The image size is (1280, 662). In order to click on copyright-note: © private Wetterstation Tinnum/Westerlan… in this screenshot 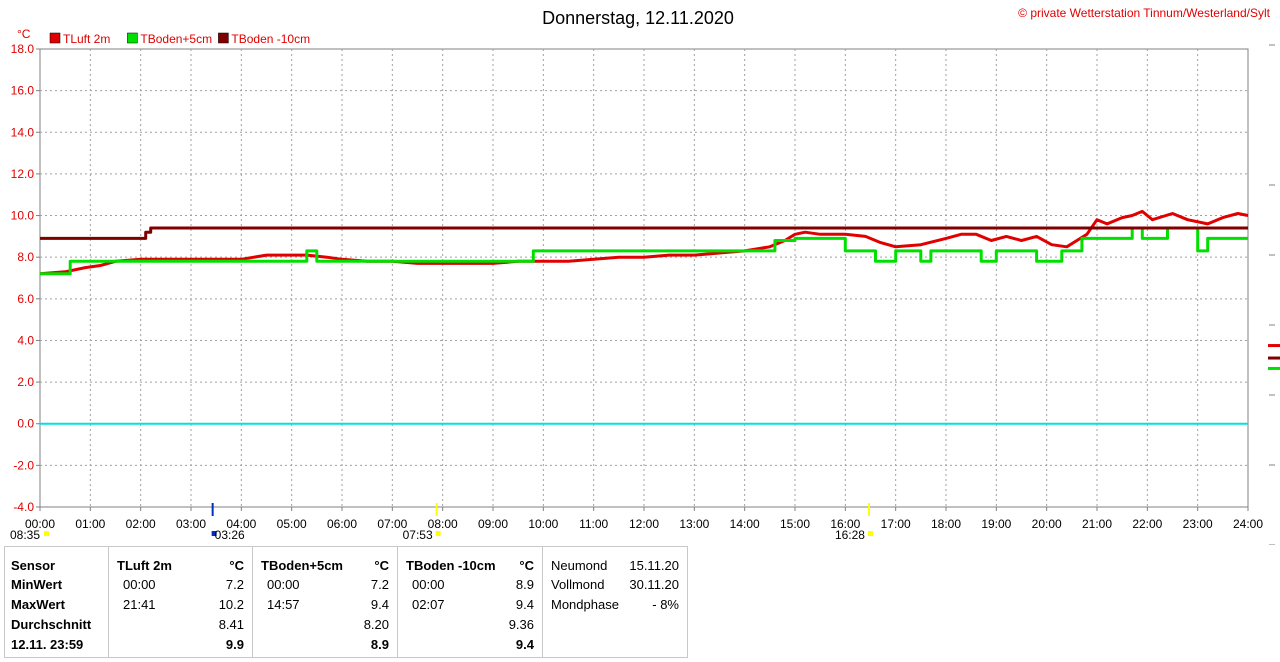, I will do `click(1144, 13)`.